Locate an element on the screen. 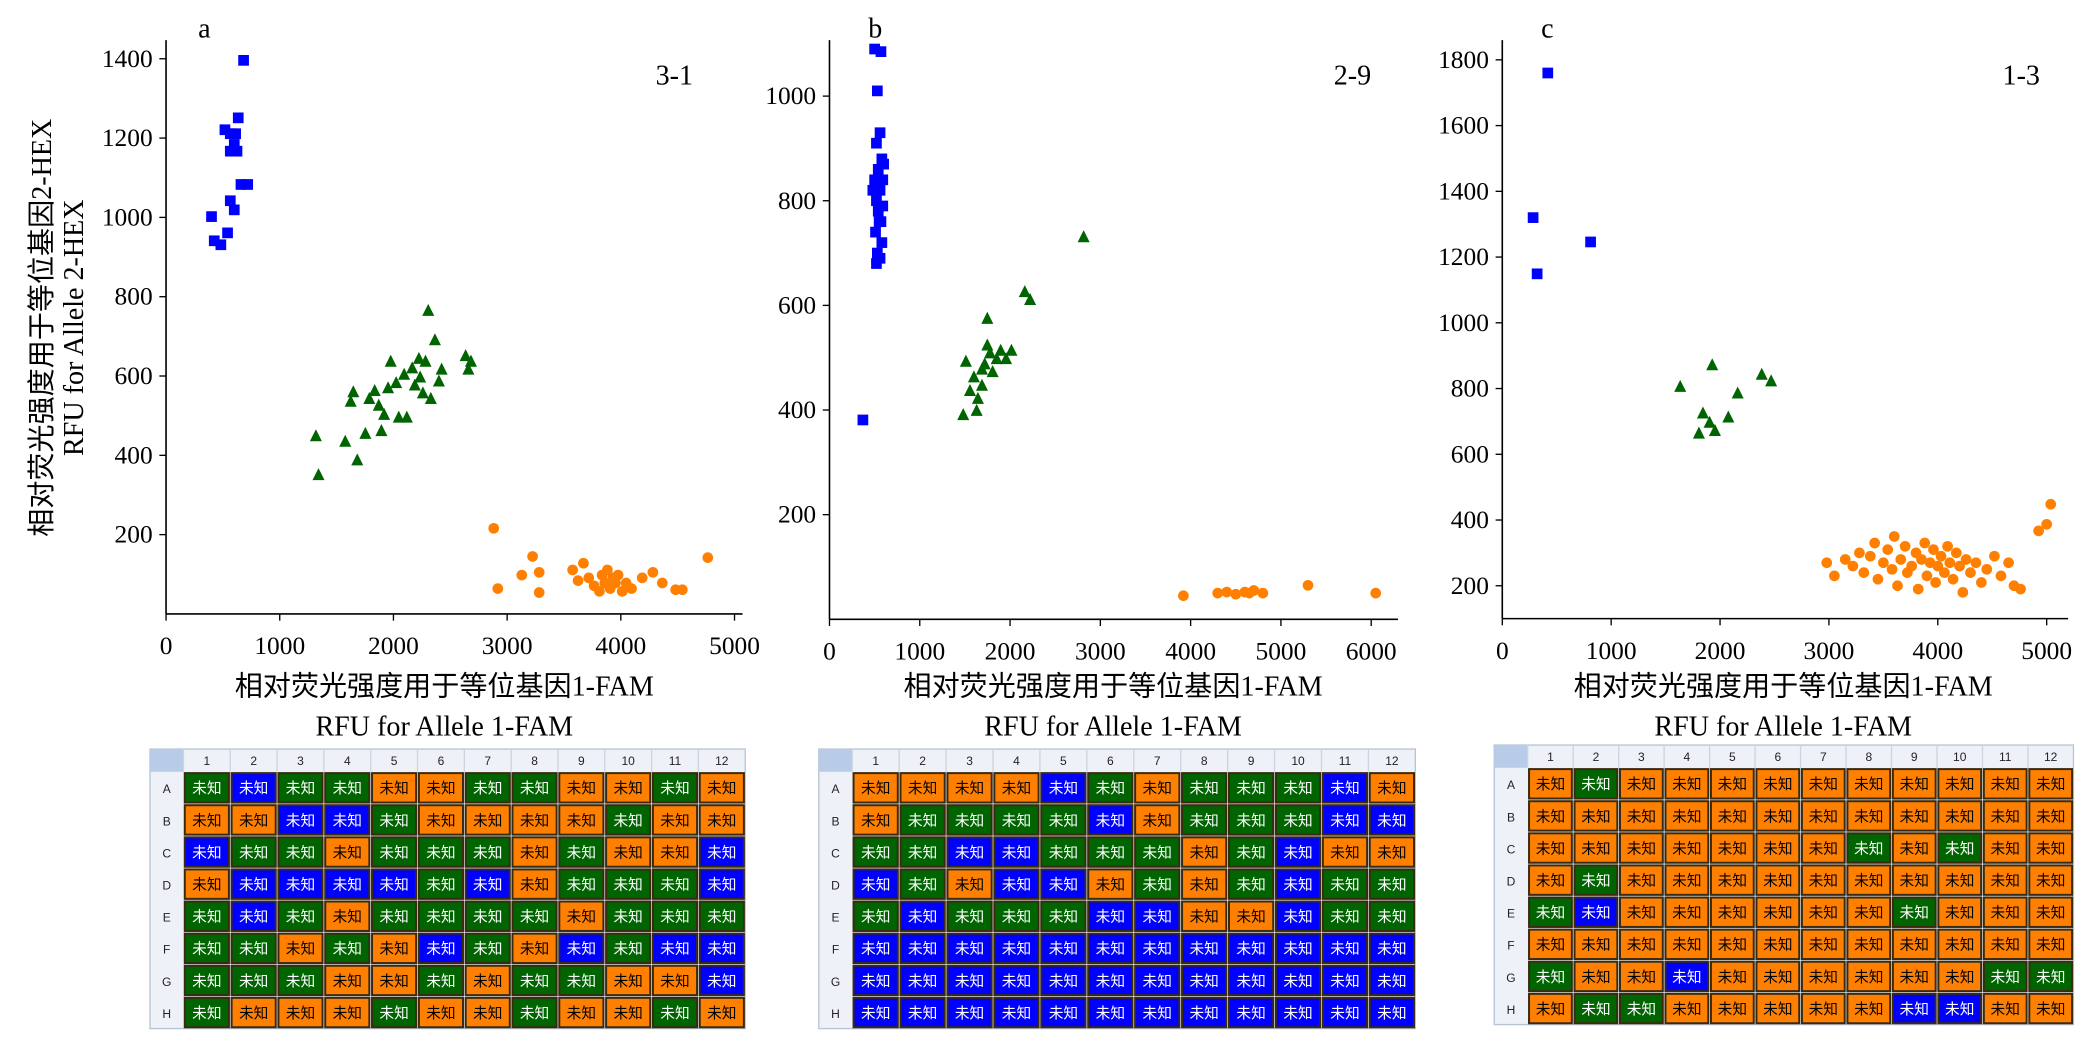 This screenshot has width=2087, height=1050. column-header: 10 is located at coordinates (1298, 761).